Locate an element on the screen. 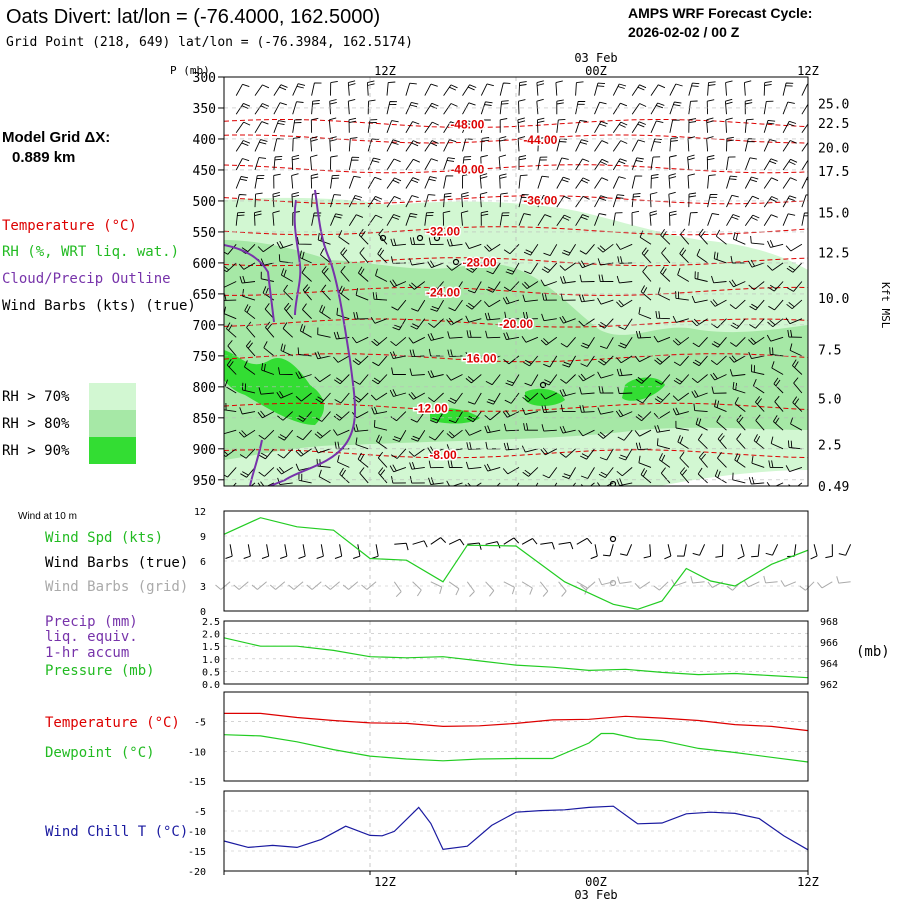 The image size is (900, 900). precip-tick-label: 1.0 is located at coordinates (211, 660).